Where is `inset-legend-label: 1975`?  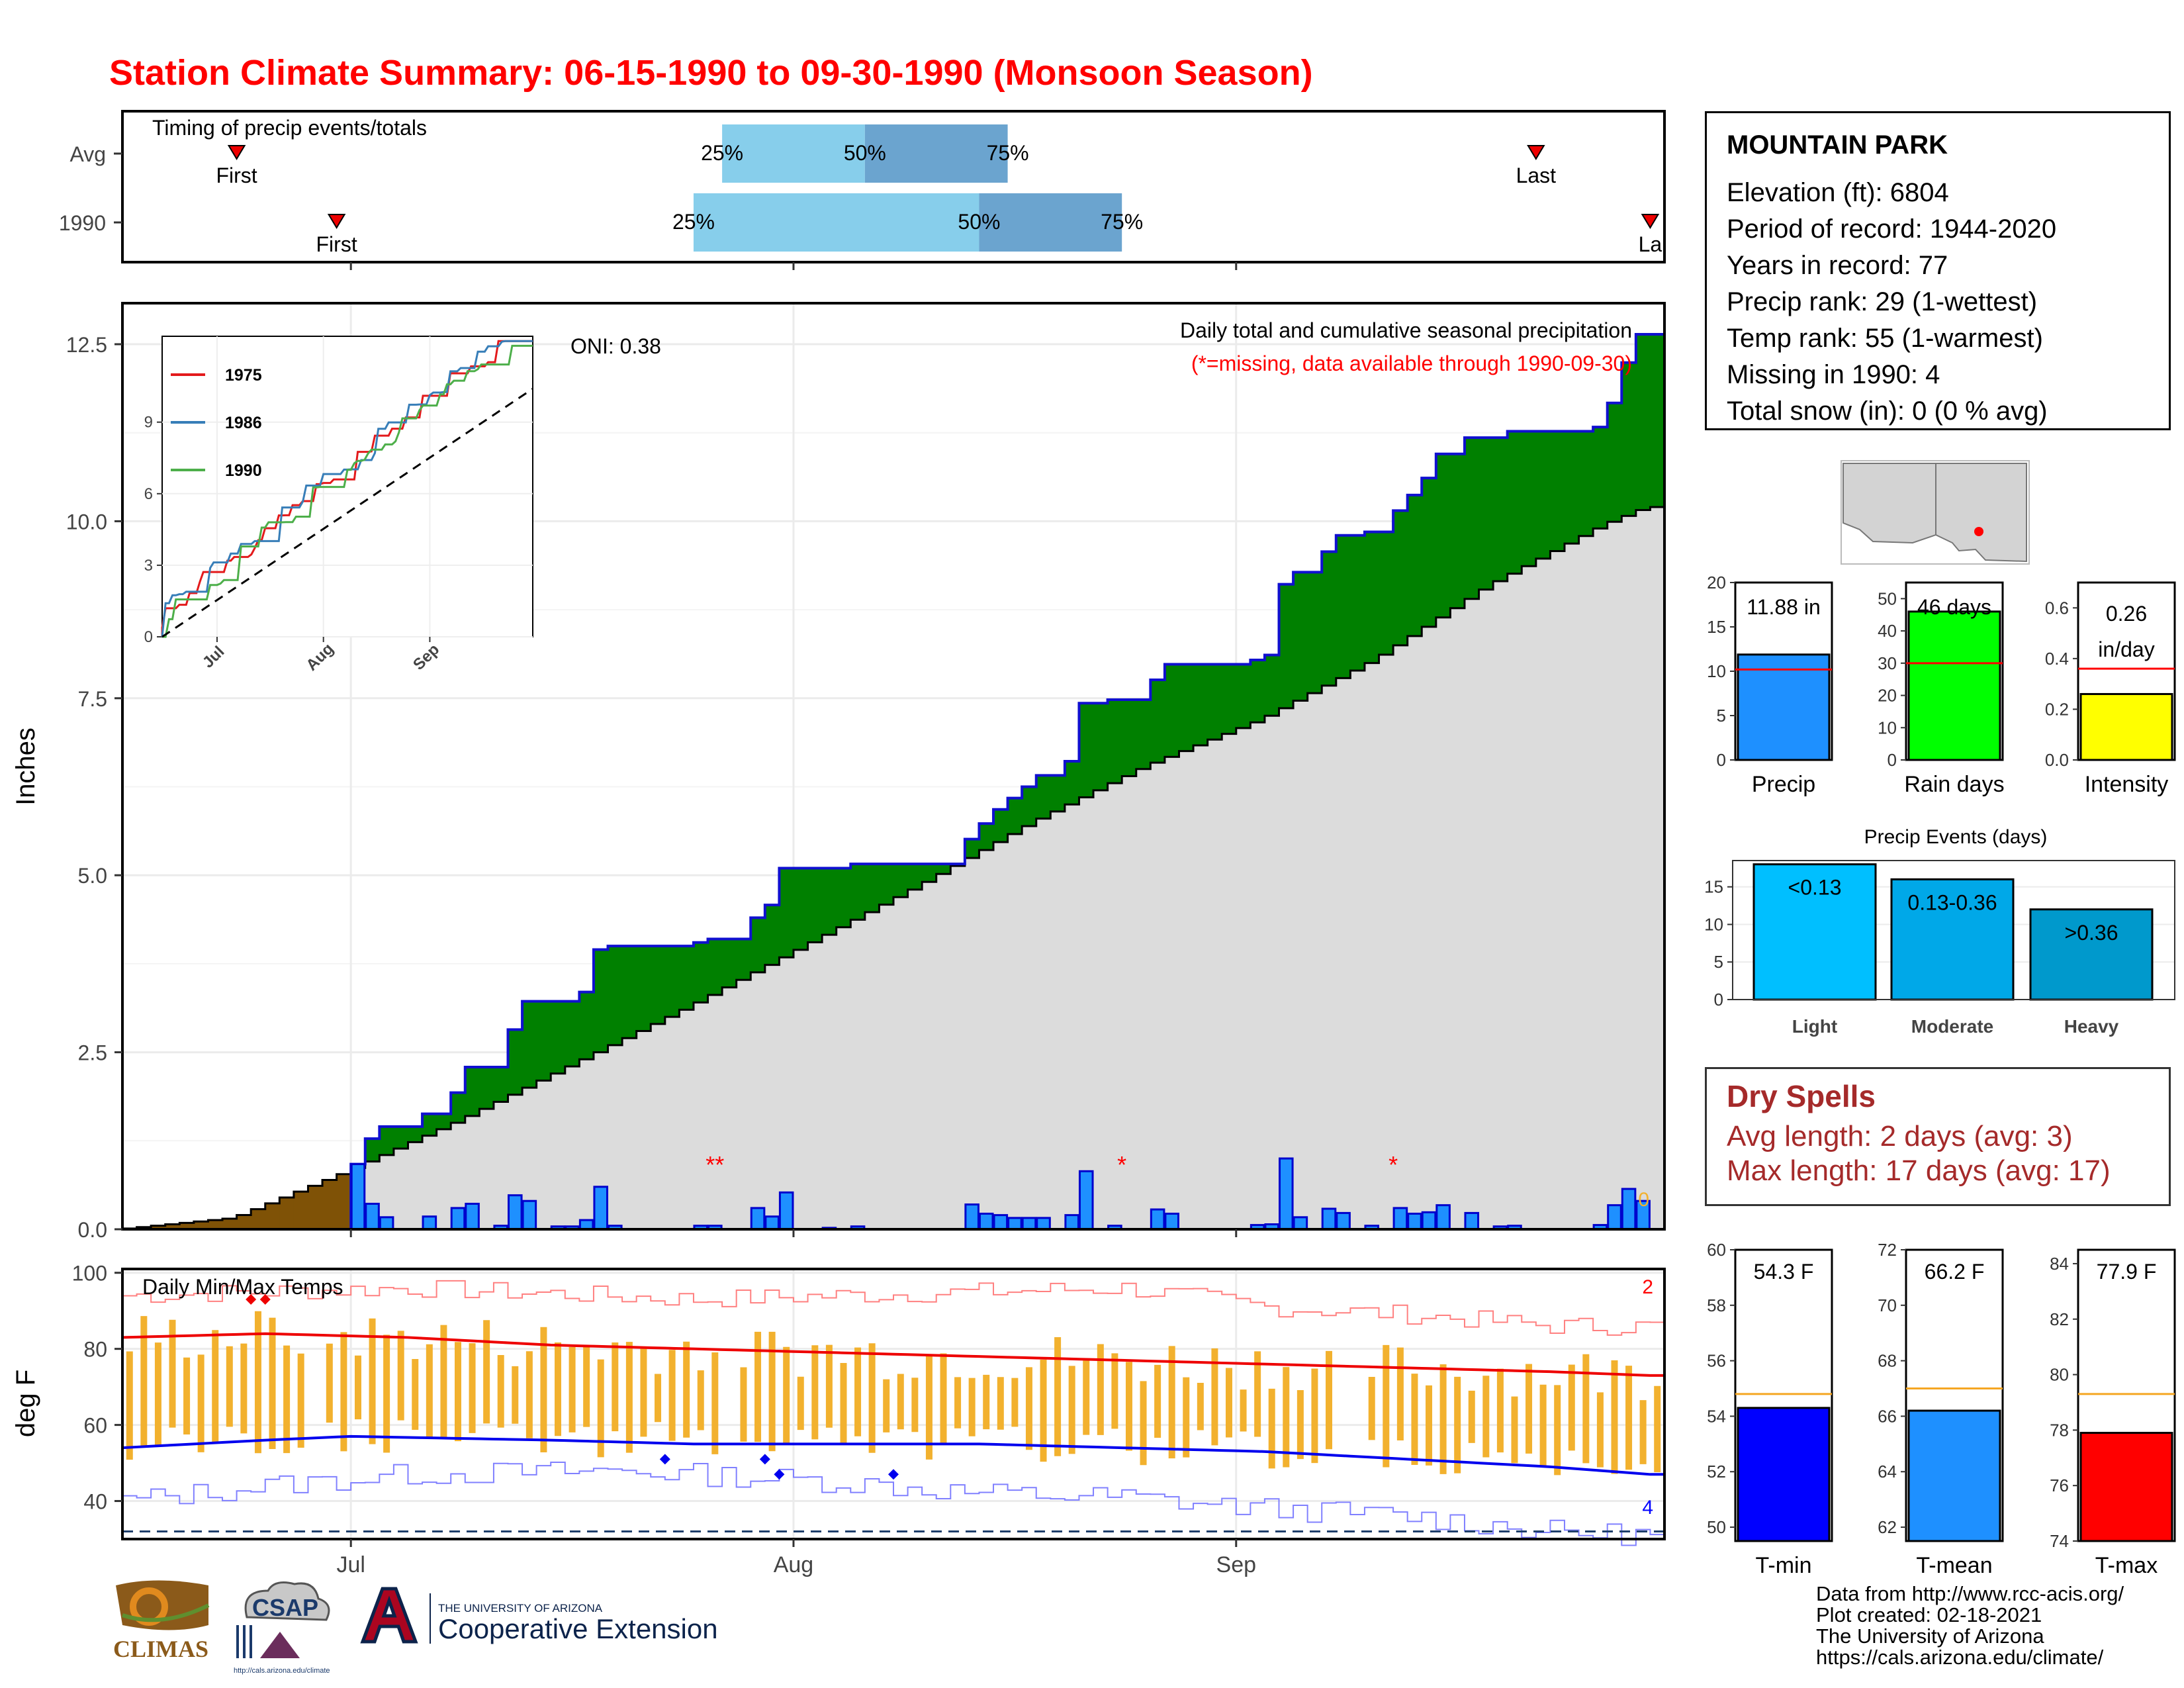 inset-legend-label: 1975 is located at coordinates (244, 375).